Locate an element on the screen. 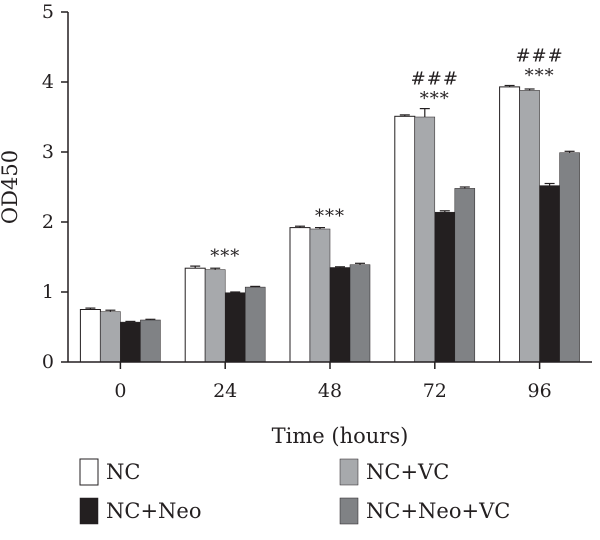  legend-item: NC+Neo is located at coordinates (140, 511).